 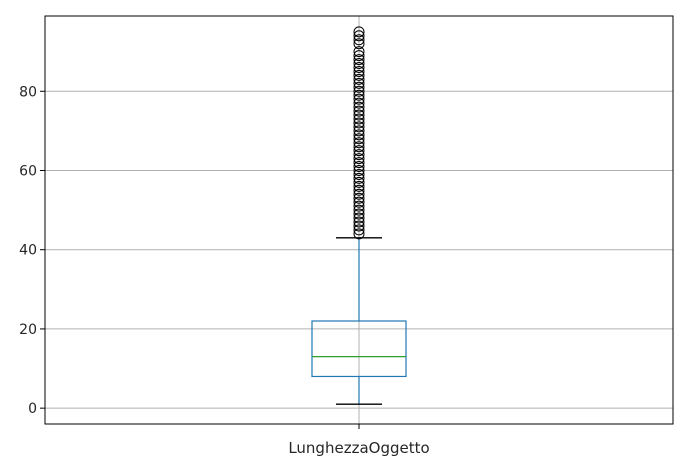 What do you see at coordinates (28, 251) in the screenshot?
I see `y-tick-label: 40` at bounding box center [28, 251].